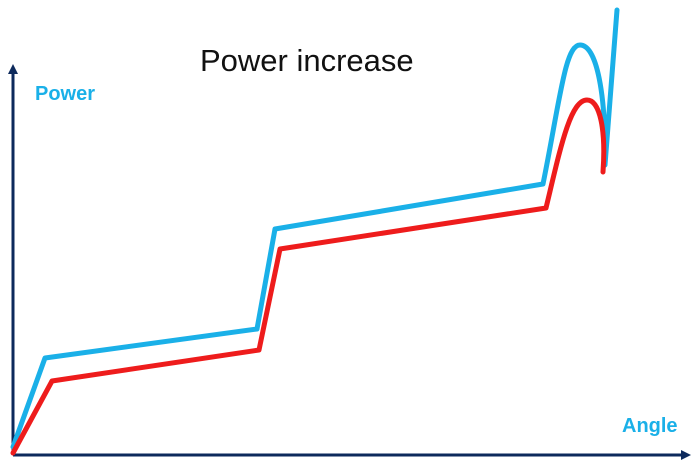 This screenshot has height=460, width=693. What do you see at coordinates (650, 426) in the screenshot?
I see `x-axis-label: Angle` at bounding box center [650, 426].